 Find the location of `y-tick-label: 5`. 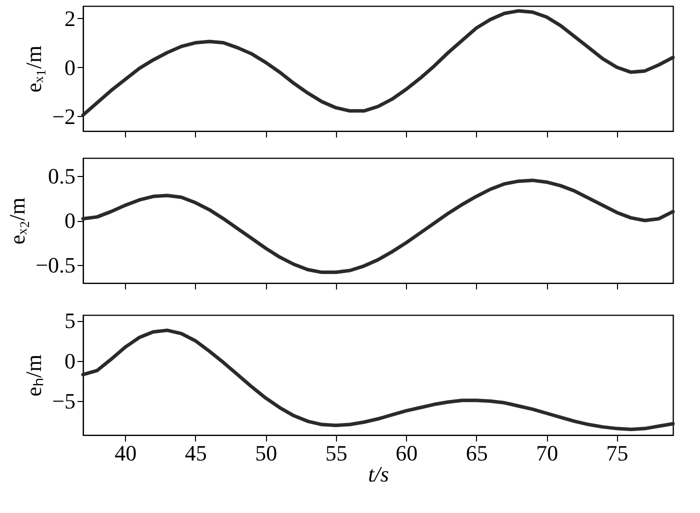

y-tick-label: 5 is located at coordinates (70, 321).